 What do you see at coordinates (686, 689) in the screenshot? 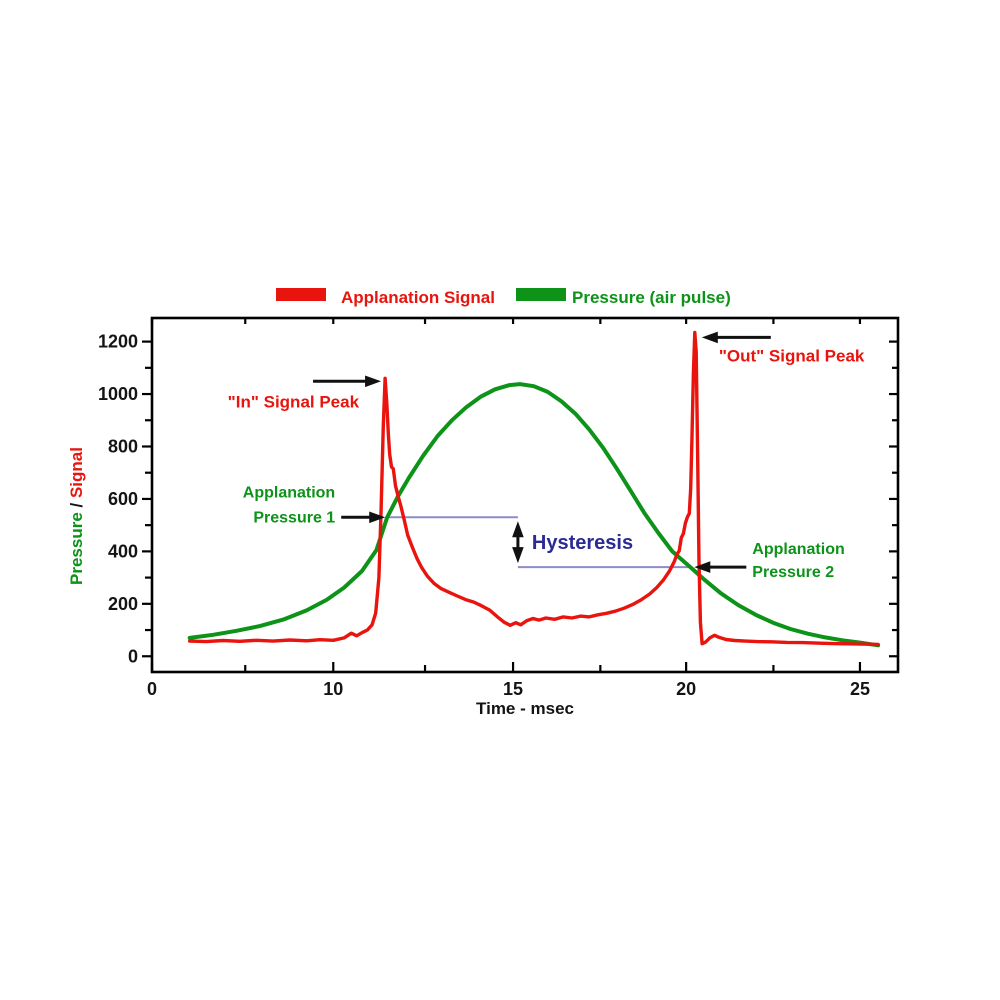
I see `x-tick-label: 20` at bounding box center [686, 689].